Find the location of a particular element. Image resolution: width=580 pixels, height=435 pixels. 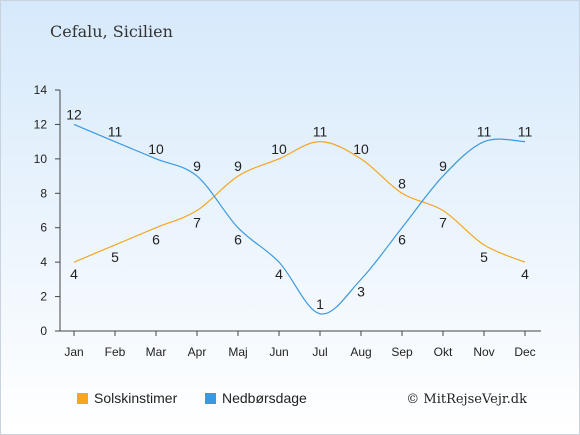

x-tick-label: Nov is located at coordinates (483, 352).